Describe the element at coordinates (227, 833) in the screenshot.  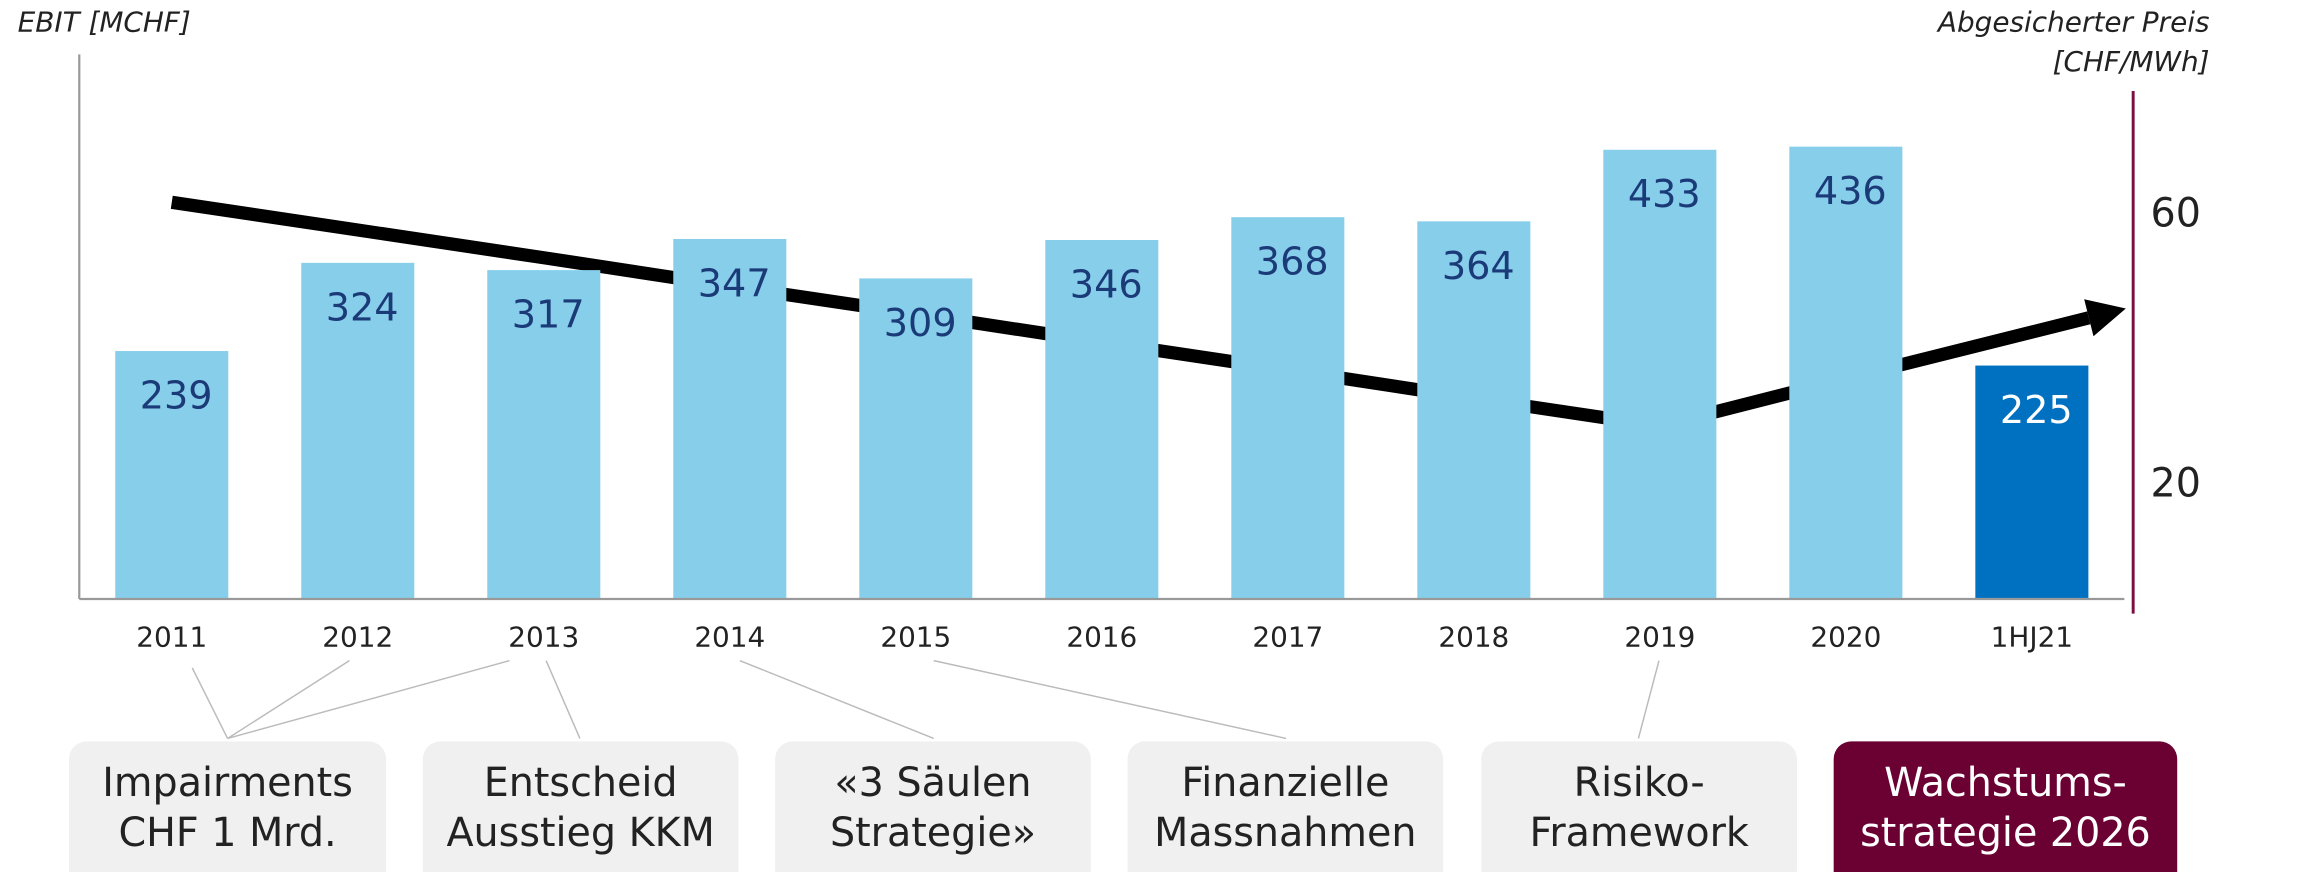
I see `annotation-text: CHF 1 Mrd.` at that location.